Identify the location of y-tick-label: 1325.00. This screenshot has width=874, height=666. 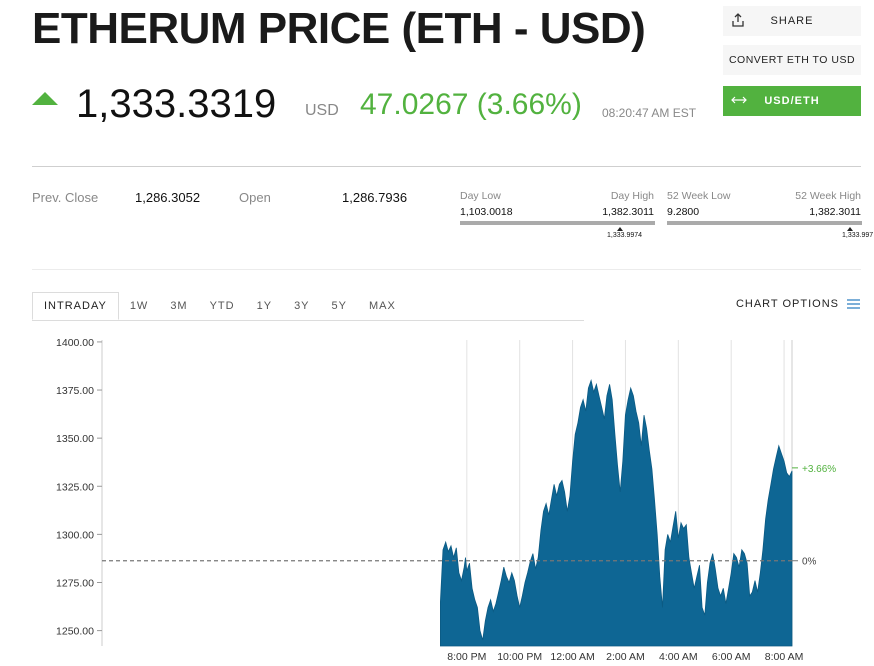
(75, 487).